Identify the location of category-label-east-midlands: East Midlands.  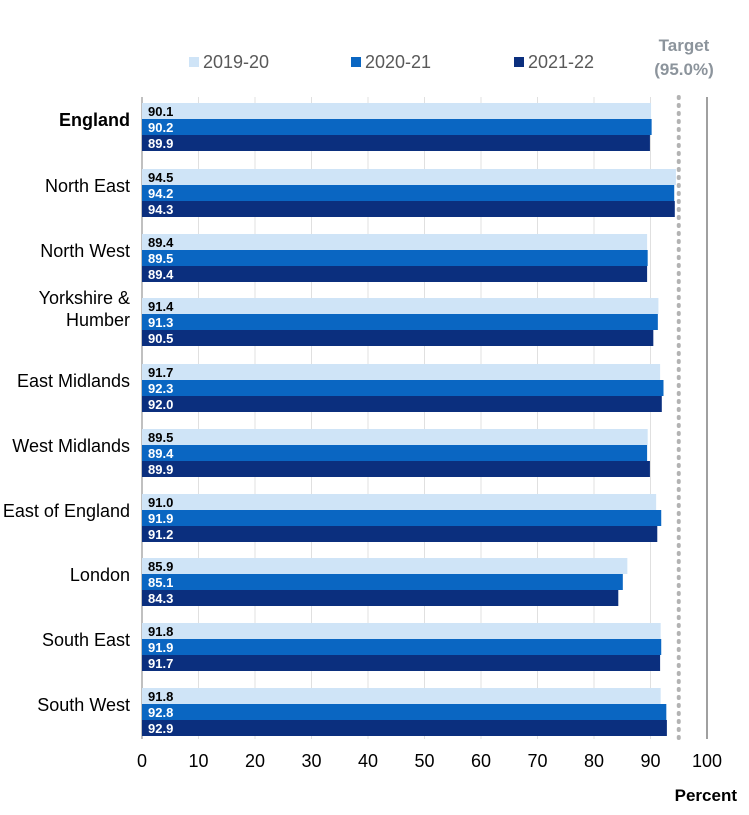
(73, 381).